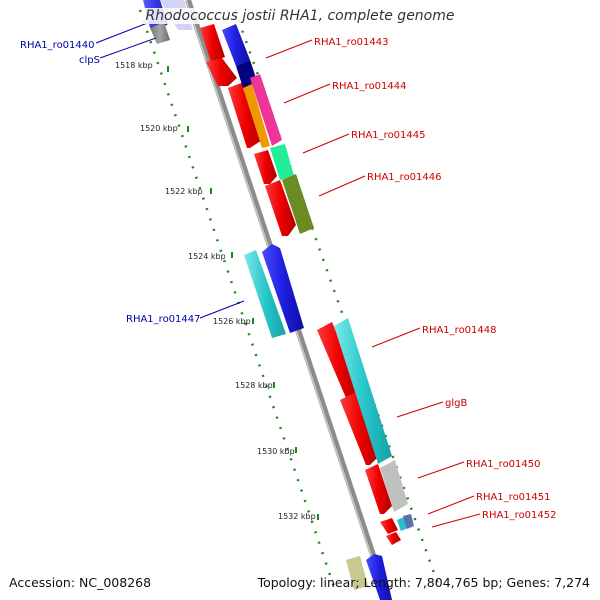  Describe the element at coordinates (363, 391) in the screenshot. I see `gene-ro01448` at that location.